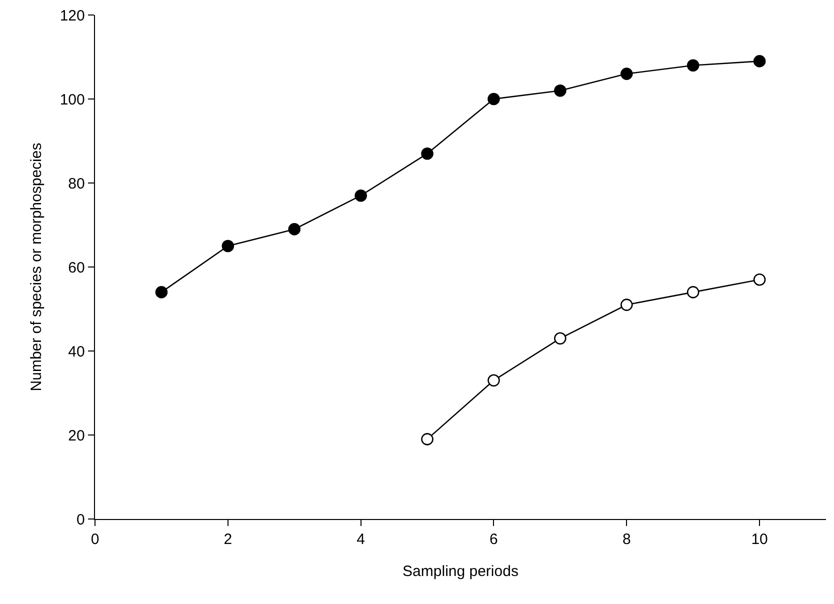 The width and height of the screenshot is (834, 604). Describe the element at coordinates (76, 351) in the screenshot. I see `y-tick-label: 40` at that location.